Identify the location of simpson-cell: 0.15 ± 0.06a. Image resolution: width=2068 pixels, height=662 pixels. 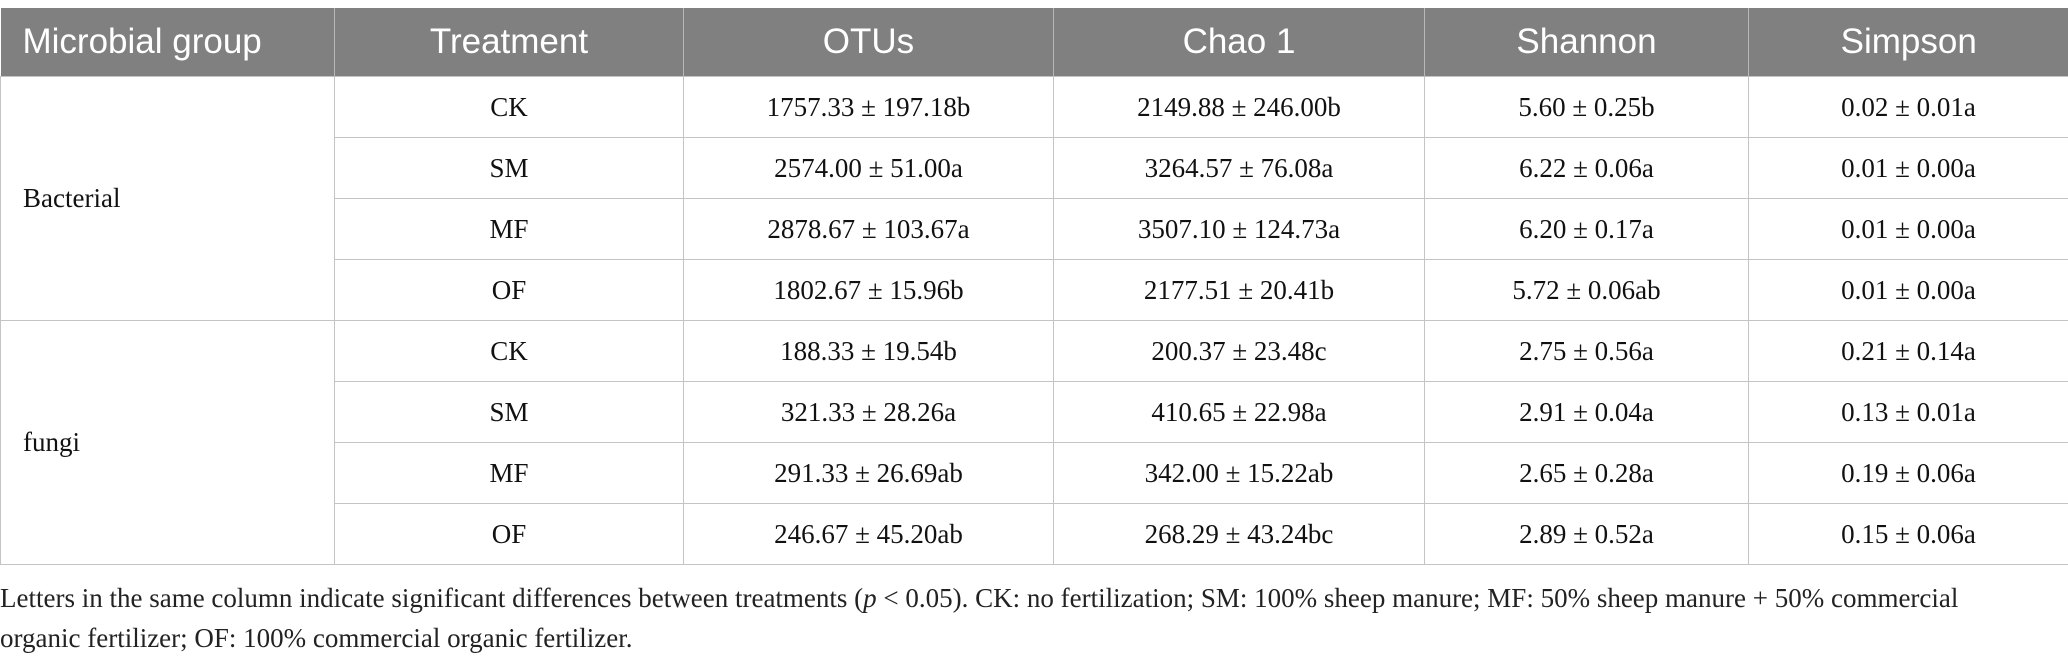
(1908, 534).